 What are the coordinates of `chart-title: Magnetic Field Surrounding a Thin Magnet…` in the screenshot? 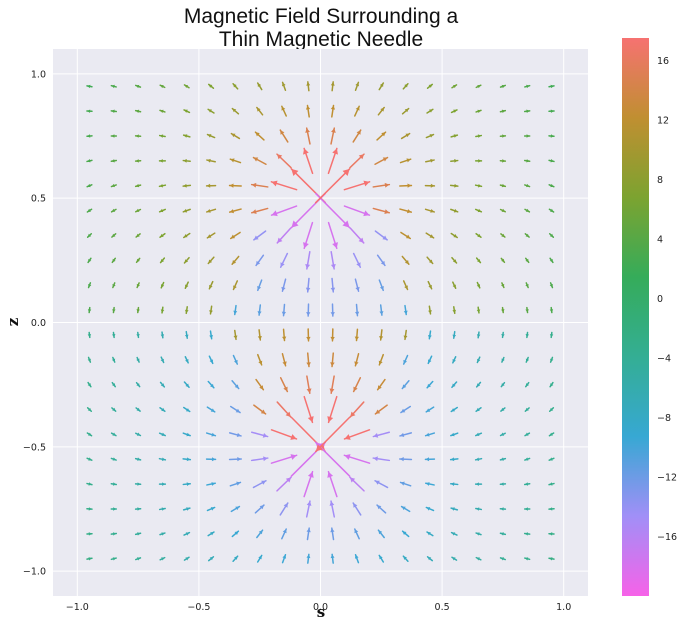 It's located at (321, 28).